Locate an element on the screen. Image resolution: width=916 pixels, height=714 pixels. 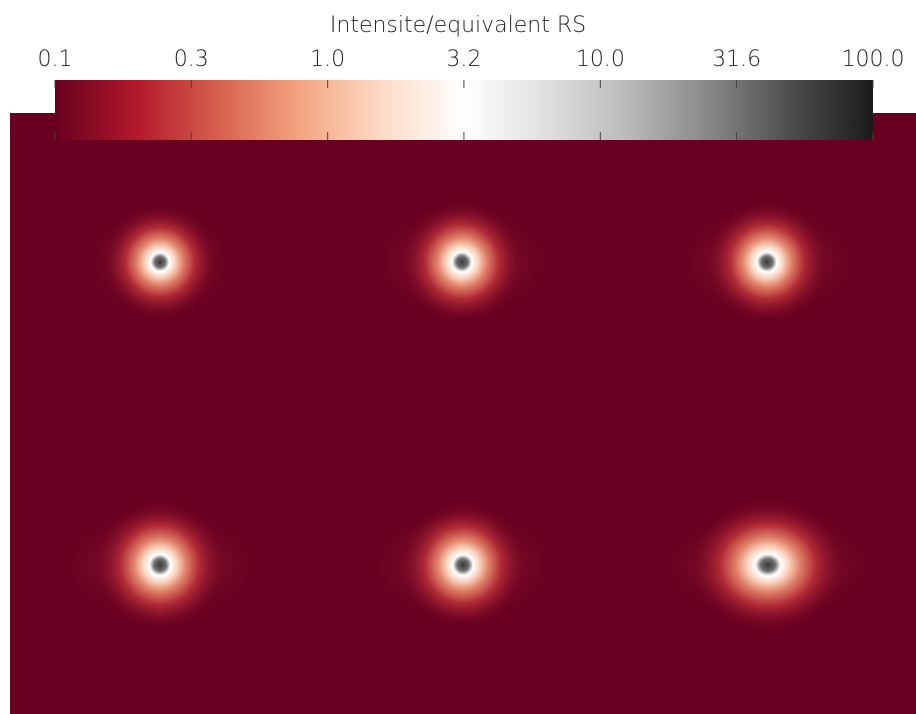
colorbar-tick-label: 10.0 is located at coordinates (600, 59).